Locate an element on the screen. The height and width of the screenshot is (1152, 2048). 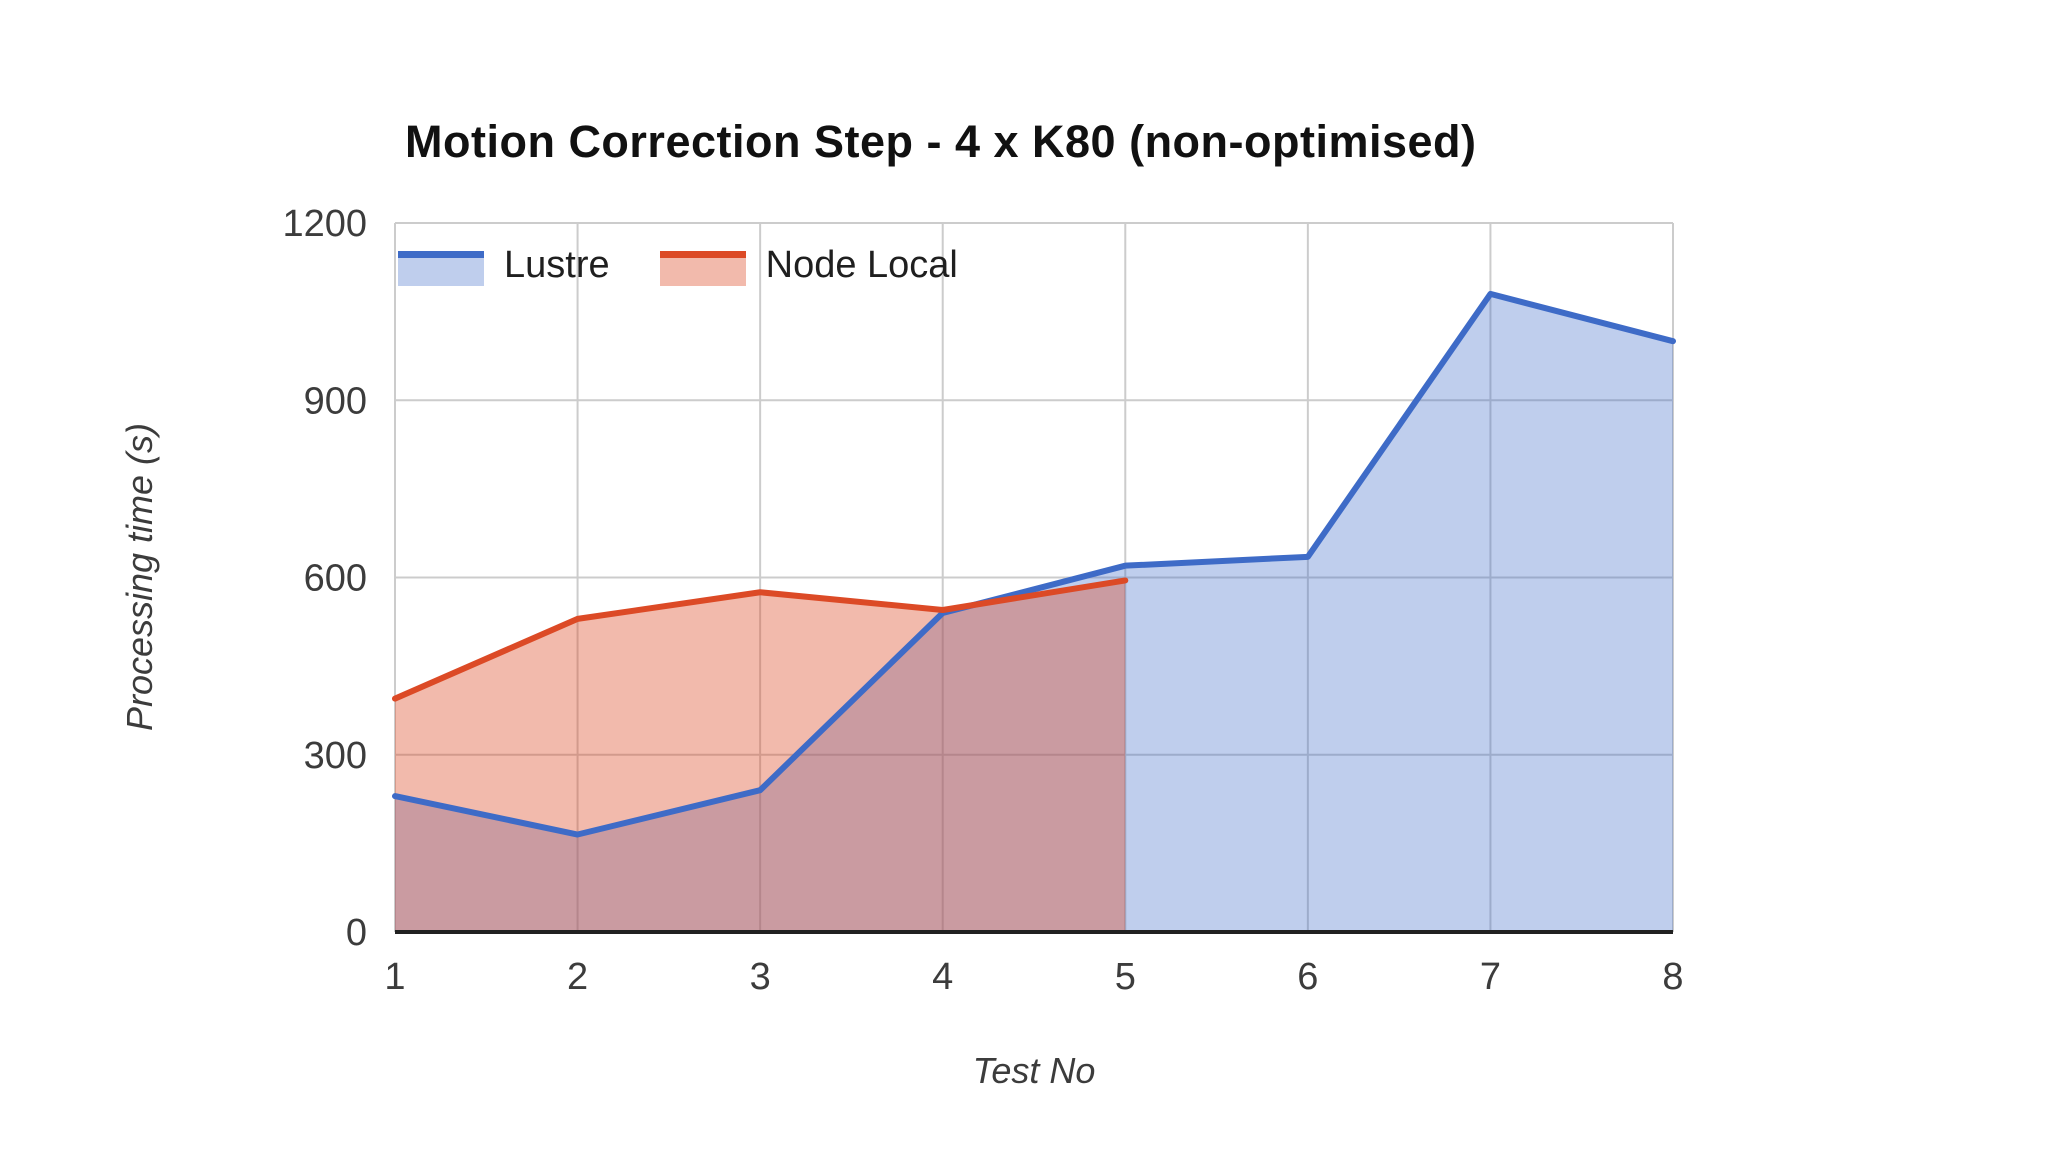
x-tick-label: 8 is located at coordinates (1672, 977).